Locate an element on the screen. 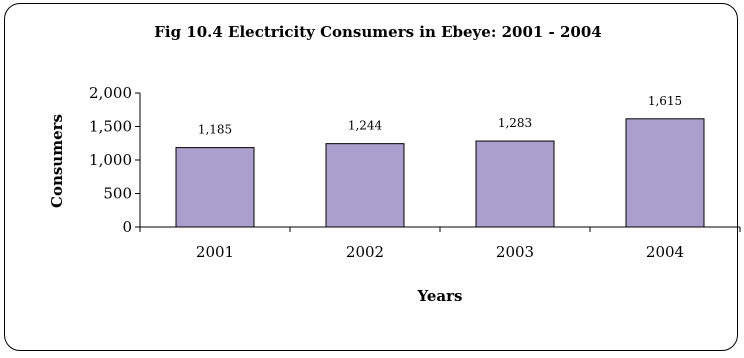 The image size is (744, 358). y-axis: 0 500 1,000 1,500 2,000 is located at coordinates (115, 160).